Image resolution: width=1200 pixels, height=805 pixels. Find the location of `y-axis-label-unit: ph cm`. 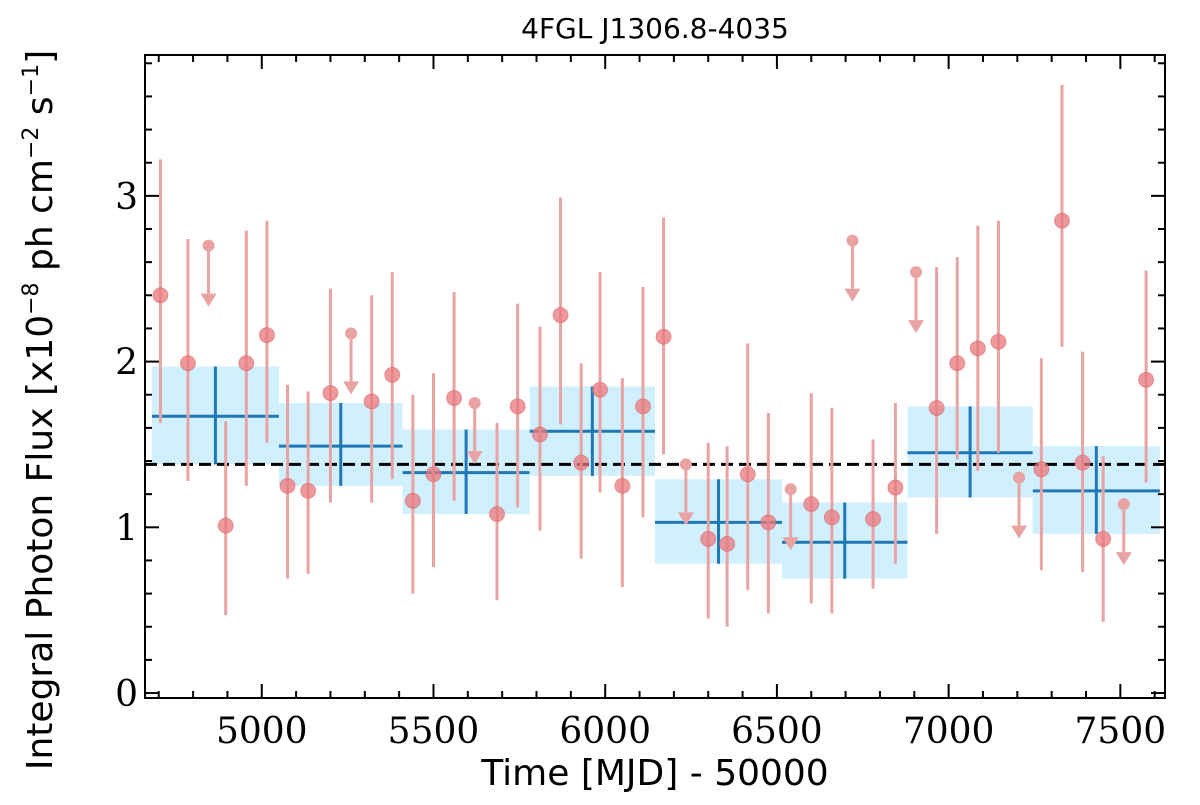

y-axis-label-unit: ph cm is located at coordinates (40, 215).